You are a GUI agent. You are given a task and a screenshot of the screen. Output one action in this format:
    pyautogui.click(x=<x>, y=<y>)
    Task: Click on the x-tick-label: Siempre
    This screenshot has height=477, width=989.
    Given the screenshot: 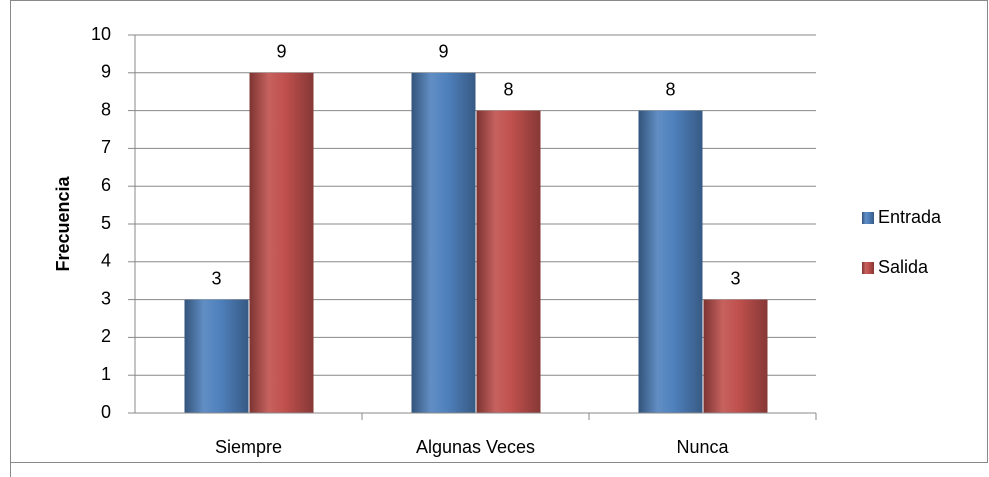 What is the action you would take?
    pyautogui.click(x=248, y=447)
    